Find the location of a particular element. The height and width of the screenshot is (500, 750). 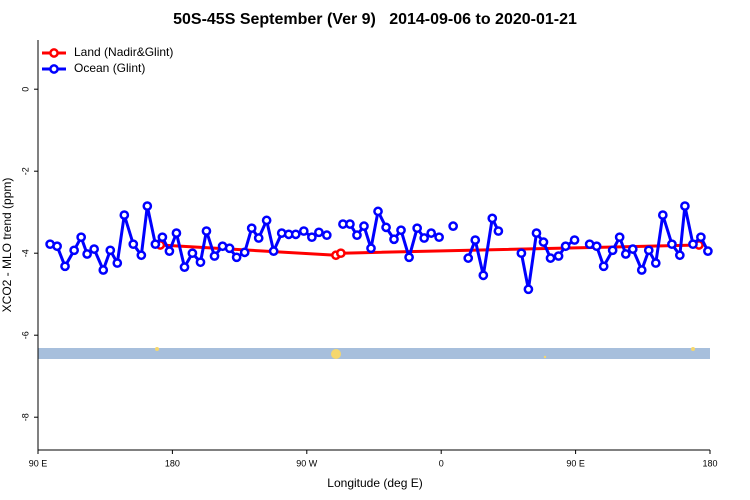

x-tick-label: 90 W is located at coordinates (307, 463).